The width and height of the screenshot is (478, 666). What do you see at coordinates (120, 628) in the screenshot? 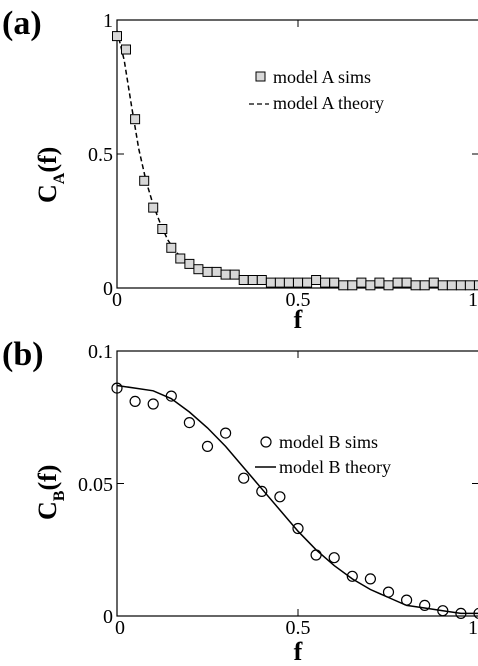
I see `panel-b-xtick-label: 0` at bounding box center [120, 628].